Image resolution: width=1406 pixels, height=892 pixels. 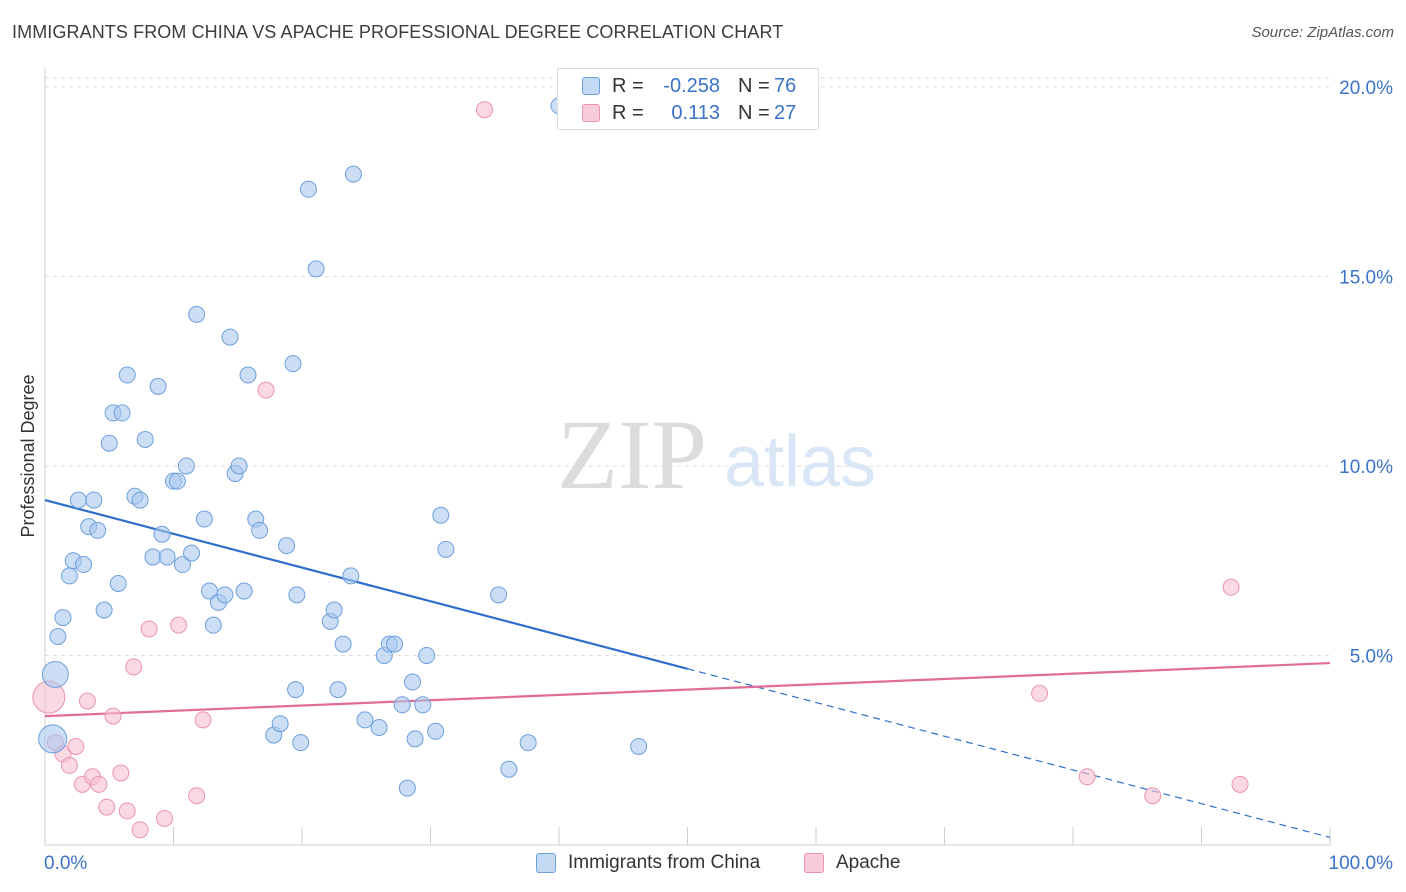 I want to click on apache-legend-swatch, so click(x=814, y=863).